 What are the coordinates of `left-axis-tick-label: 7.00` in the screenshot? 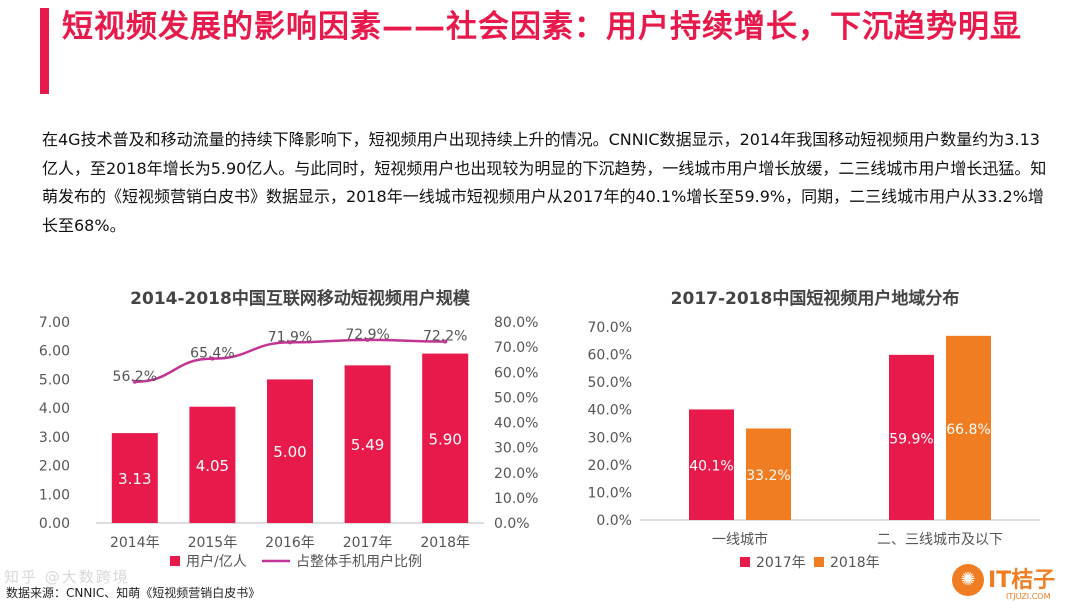 It's located at (54, 323).